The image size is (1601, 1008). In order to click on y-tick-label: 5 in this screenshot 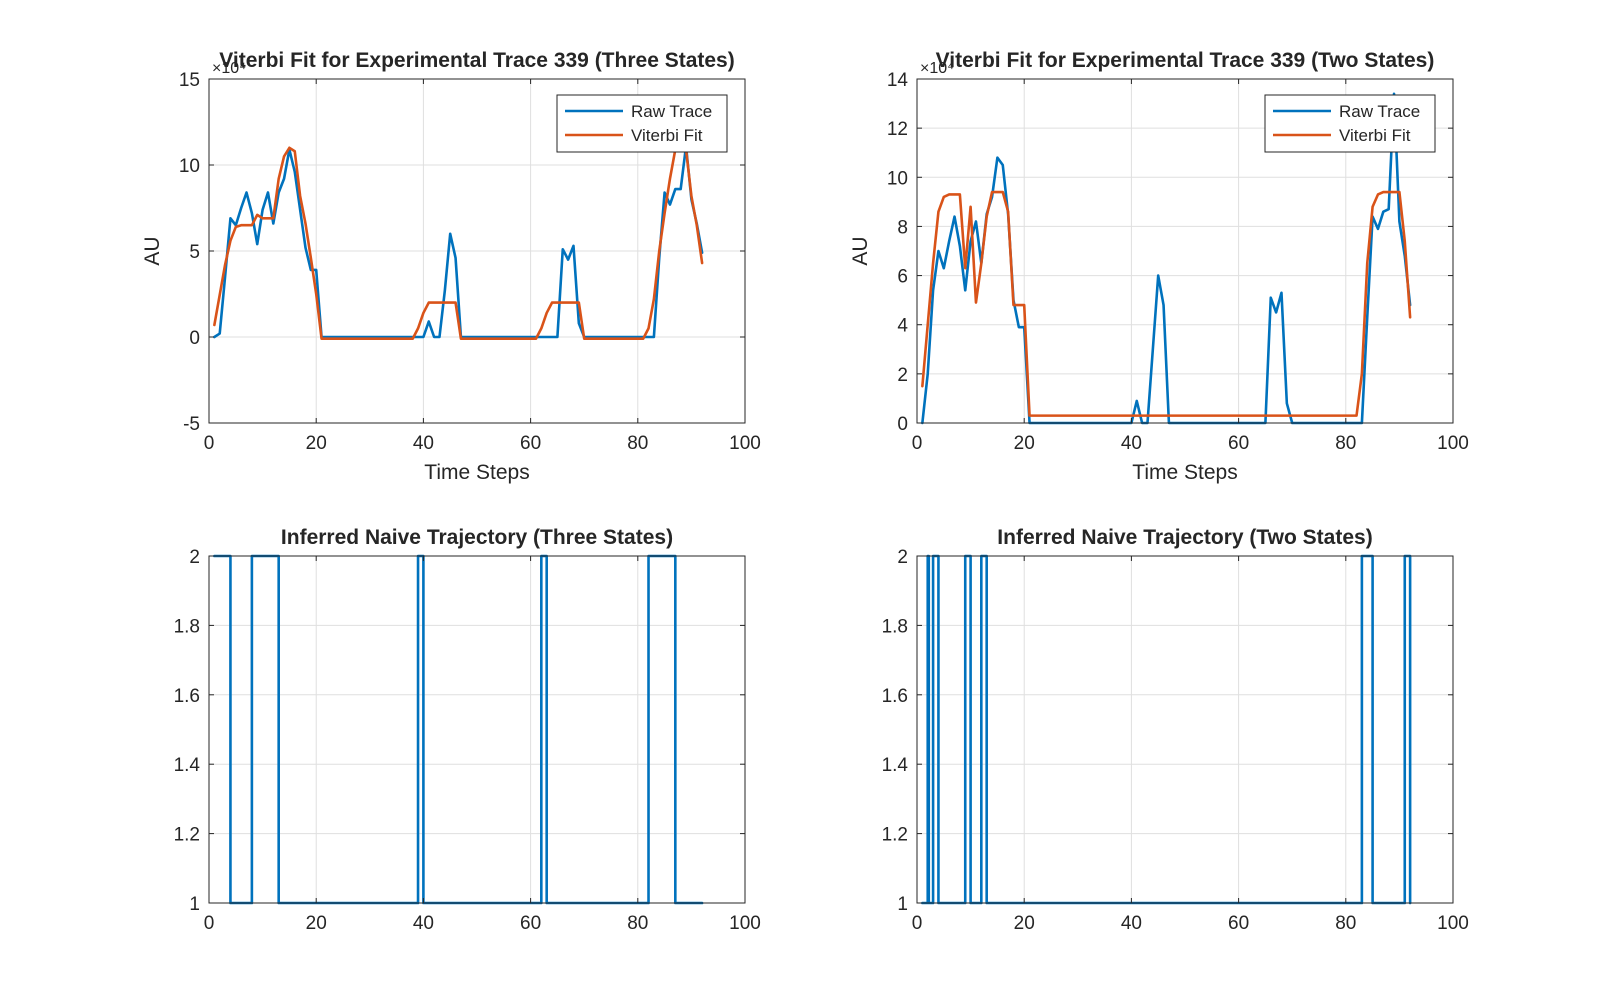, I will do `click(194, 252)`.